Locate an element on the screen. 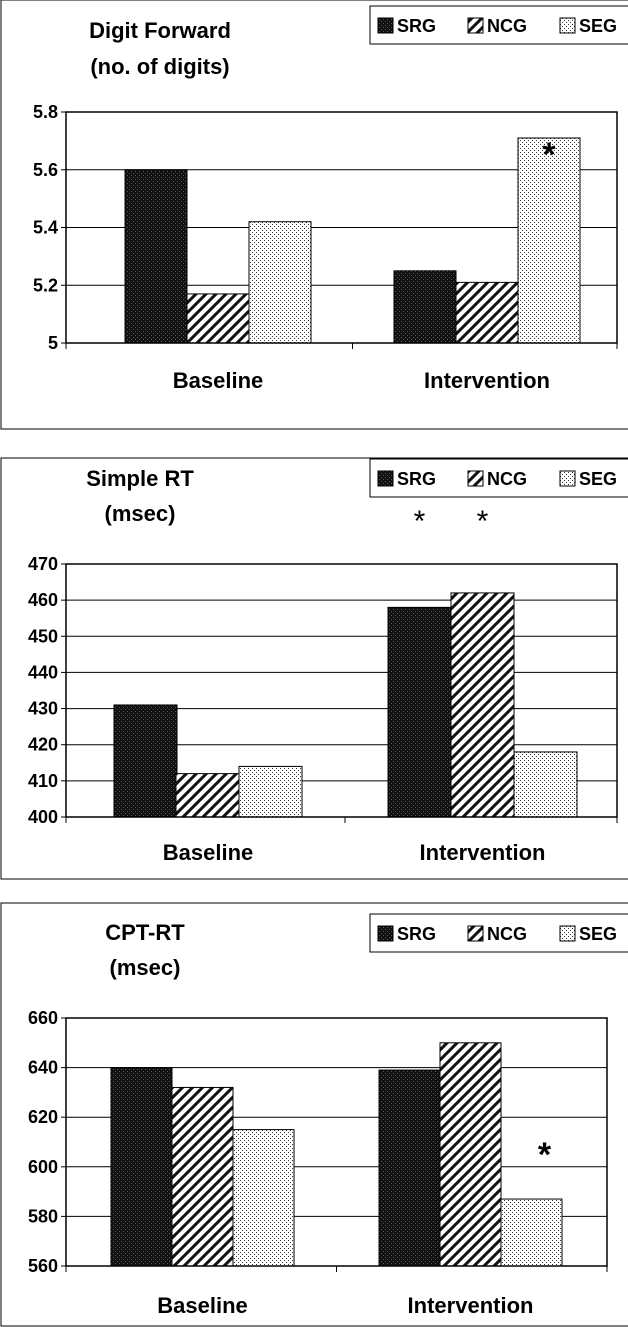 This screenshot has height=1327, width=628. chart-subtitle: (no. of digits) is located at coordinates (159, 66).